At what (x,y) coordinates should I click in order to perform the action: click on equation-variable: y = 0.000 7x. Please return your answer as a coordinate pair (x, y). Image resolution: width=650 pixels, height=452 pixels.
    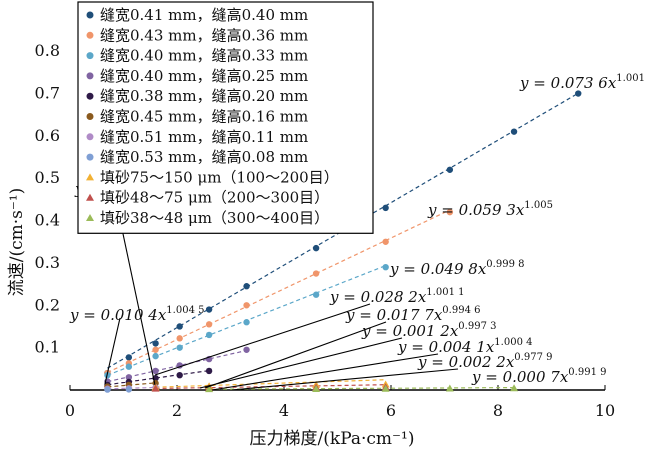
    Looking at the image, I should click on (520, 377).